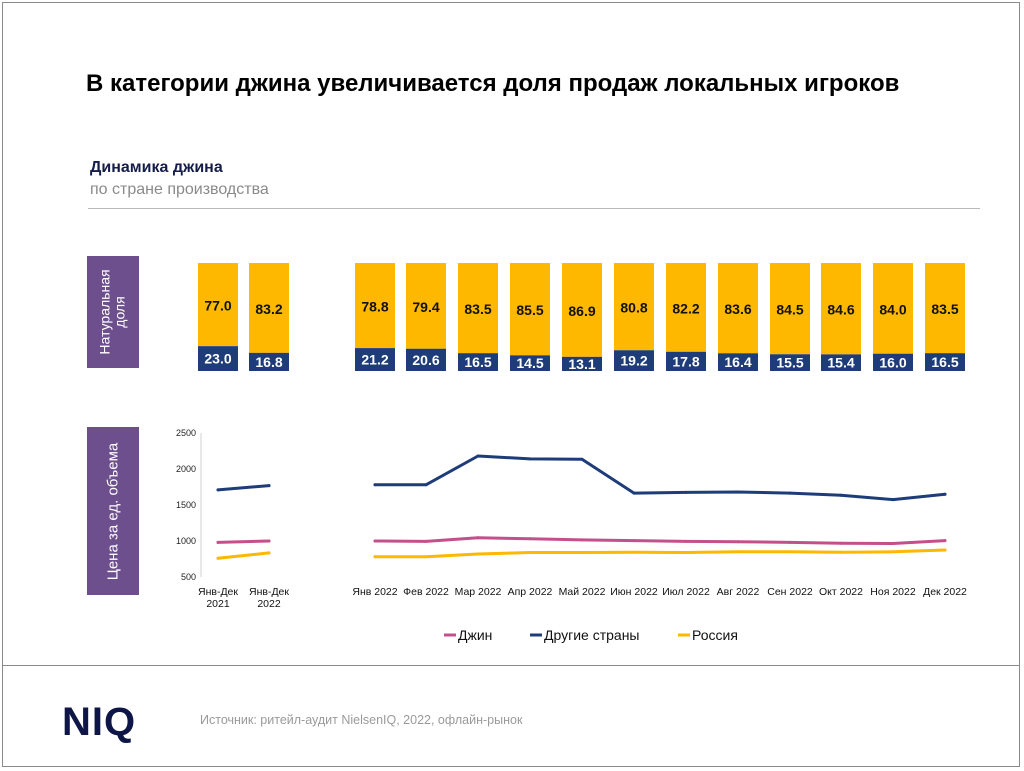  What do you see at coordinates (685, 308) in the screenshot?
I see `bar-label-top: 82.2` at bounding box center [685, 308].